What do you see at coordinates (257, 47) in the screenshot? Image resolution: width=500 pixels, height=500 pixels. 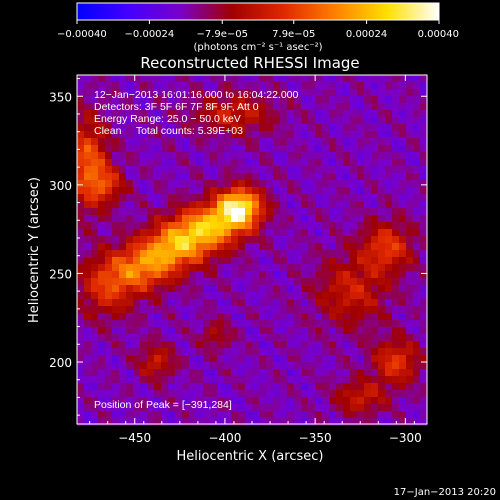 I see `colorbar-unit-label: (photons cm⁻² s⁻¹ asec⁻²)` at bounding box center [257, 47].